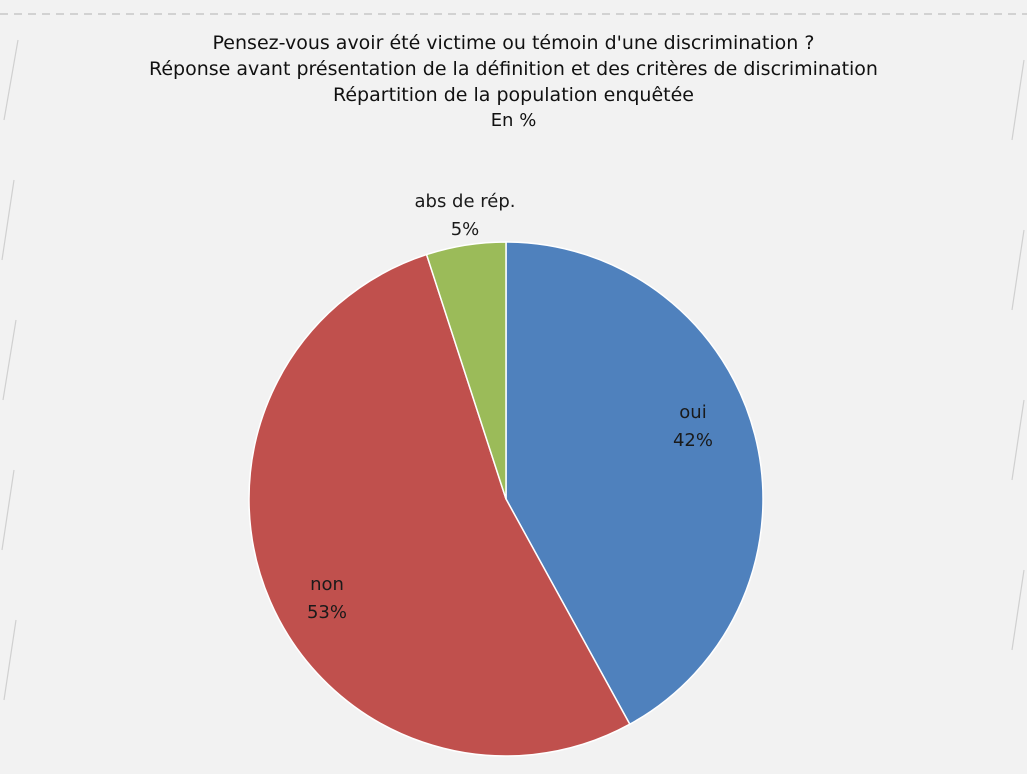  I want to click on pie-slice-abs-de-r-p, so click(466, 370).